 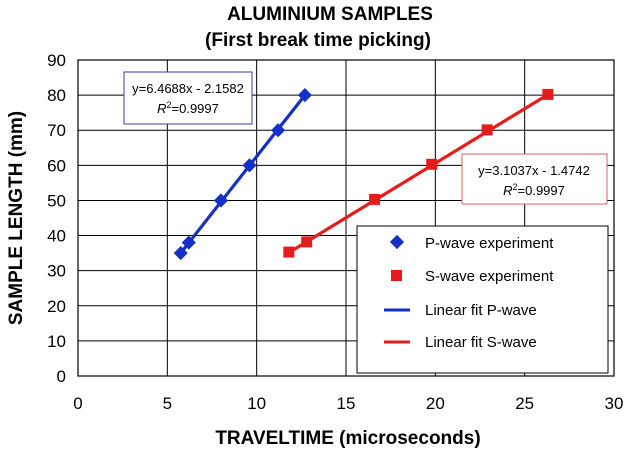 I want to click on s-wave-equation-box: y=3.1037x - 1.4742 R2=0.9997, so click(x=534, y=179).